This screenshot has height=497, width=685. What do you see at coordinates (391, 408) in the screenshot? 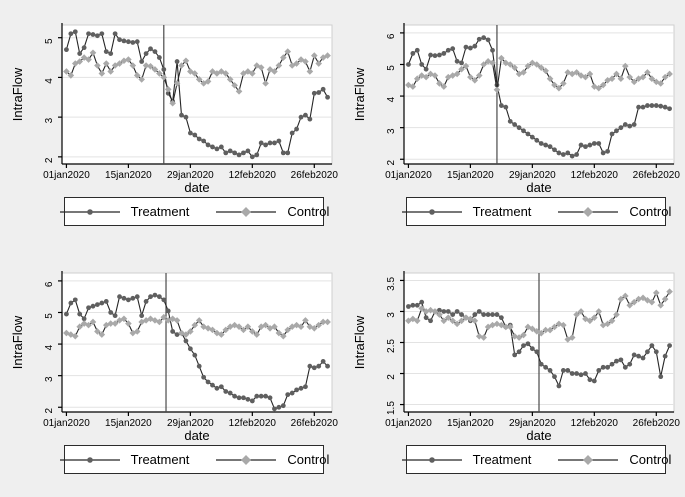
I see `svg-text: 1.5` at bounding box center [391, 408].